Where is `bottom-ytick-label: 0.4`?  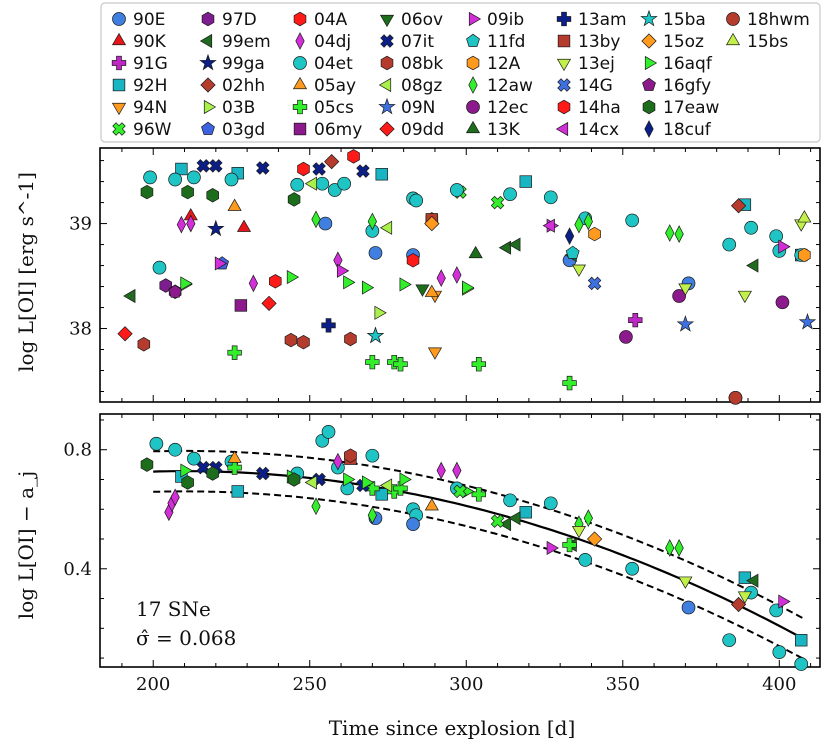
bottom-ytick-label: 0.4 is located at coordinates (77, 569).